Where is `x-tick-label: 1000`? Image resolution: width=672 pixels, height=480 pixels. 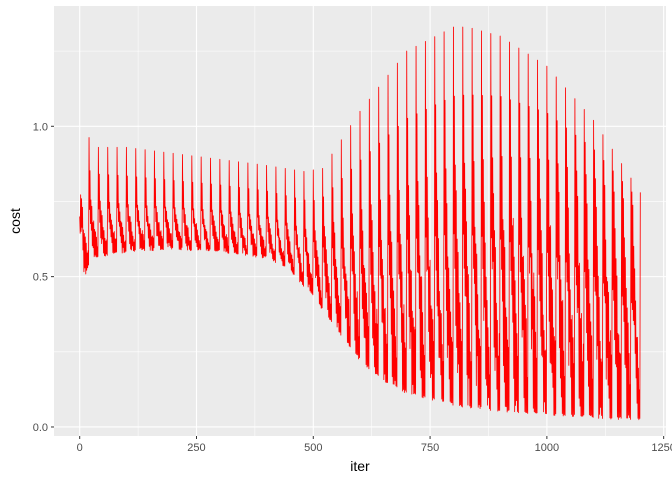 x-tick-label: 1000 is located at coordinates (547, 448).